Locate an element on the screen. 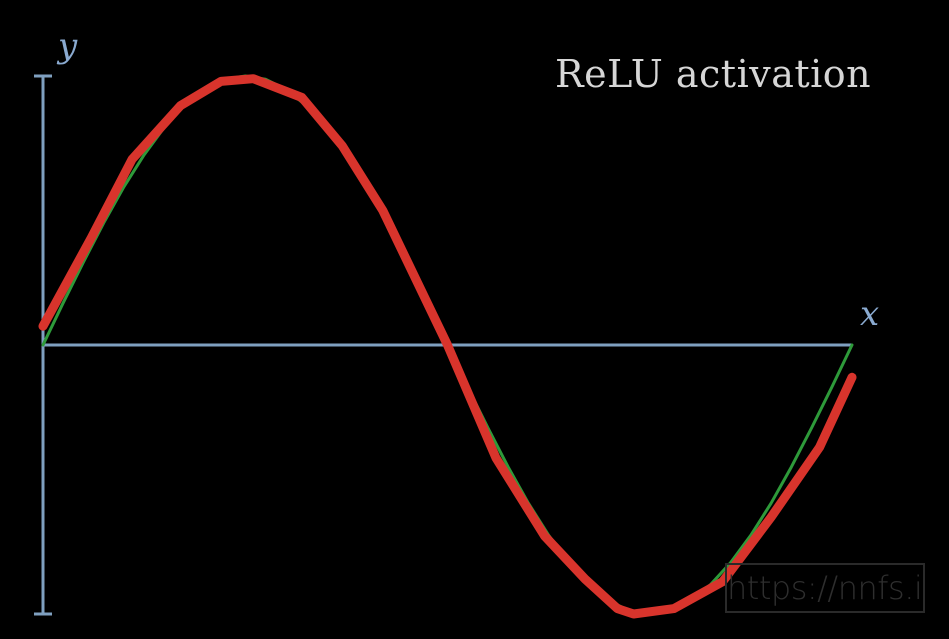 The image size is (949, 639). chart-title: ReLU activation is located at coordinates (713, 74).